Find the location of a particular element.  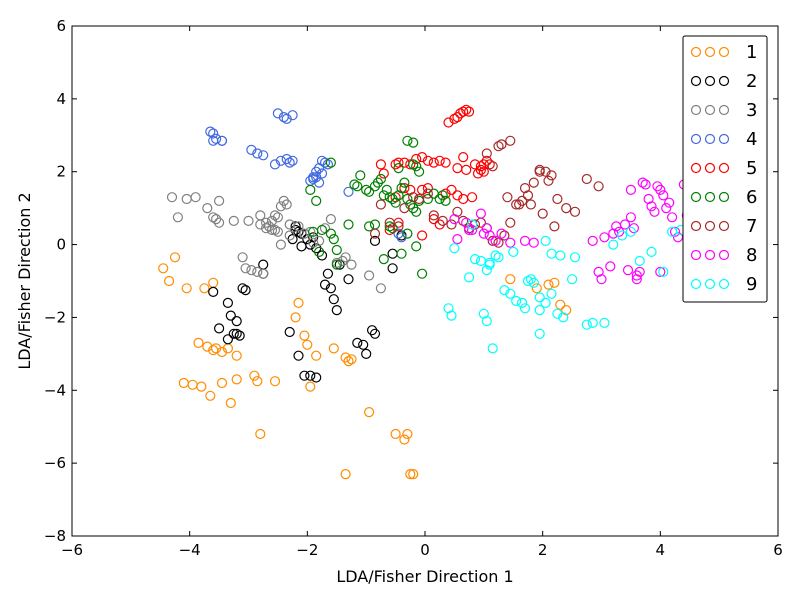

legend-entry-7: 7 is located at coordinates (723, 226).